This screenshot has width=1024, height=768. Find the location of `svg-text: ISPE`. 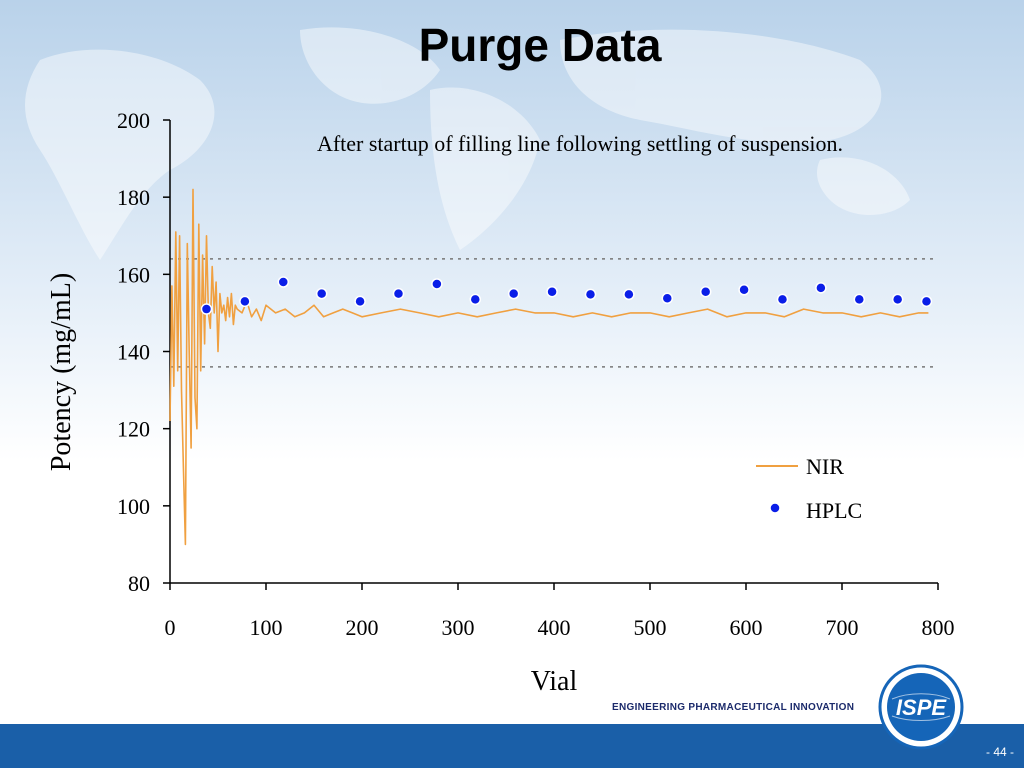

svg-text: ISPE is located at coordinates (921, 707).